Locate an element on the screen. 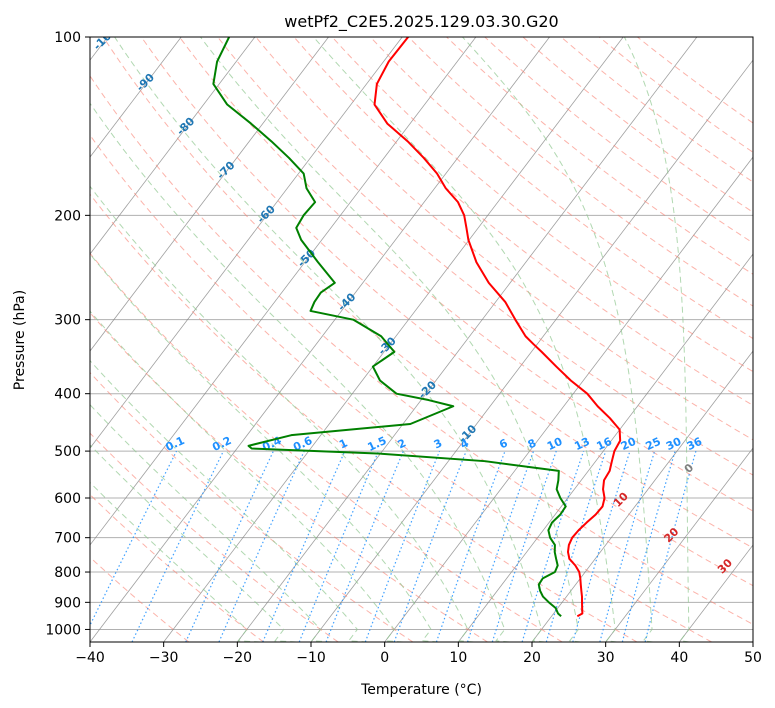 The image size is (775, 708). x-tick-label: 40 is located at coordinates (679, 658).